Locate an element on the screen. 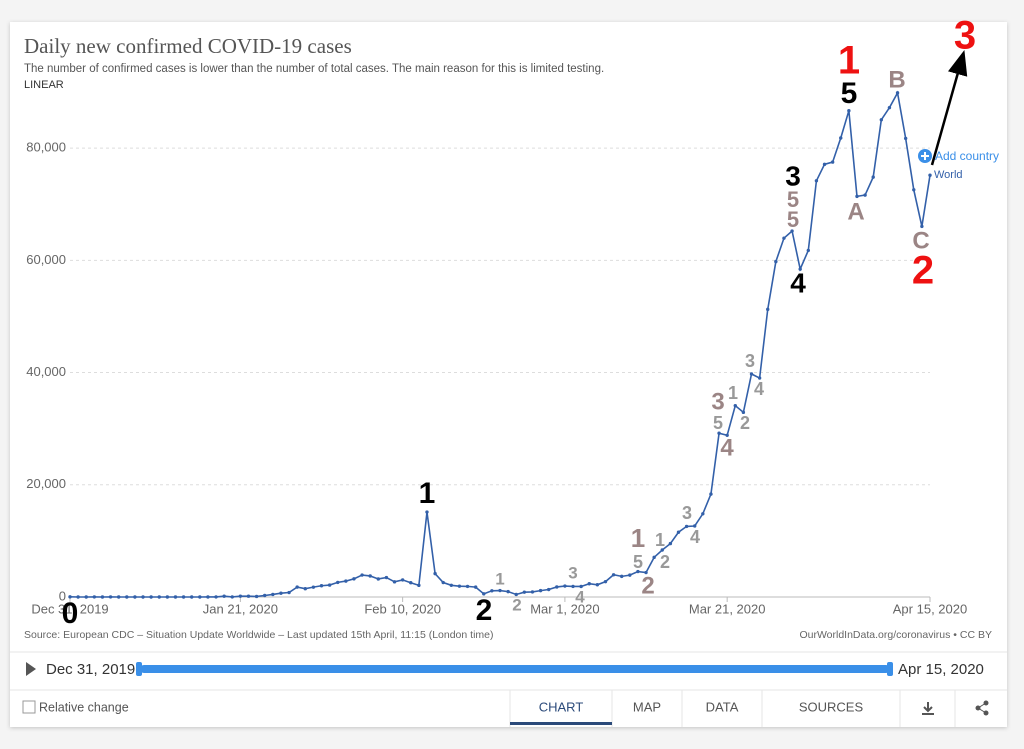 This screenshot has height=749, width=1024. tab: DATA is located at coordinates (722, 706).